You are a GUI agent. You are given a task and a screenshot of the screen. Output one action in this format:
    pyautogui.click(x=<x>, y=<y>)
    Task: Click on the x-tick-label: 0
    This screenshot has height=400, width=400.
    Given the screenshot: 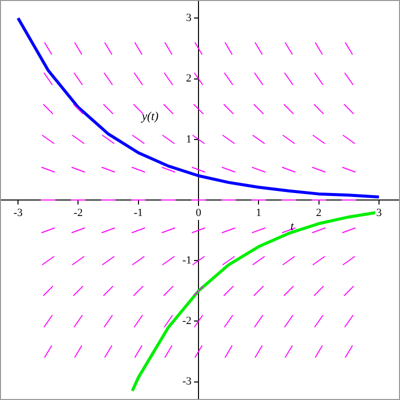 What is the action you would take?
    pyautogui.click(x=199, y=212)
    